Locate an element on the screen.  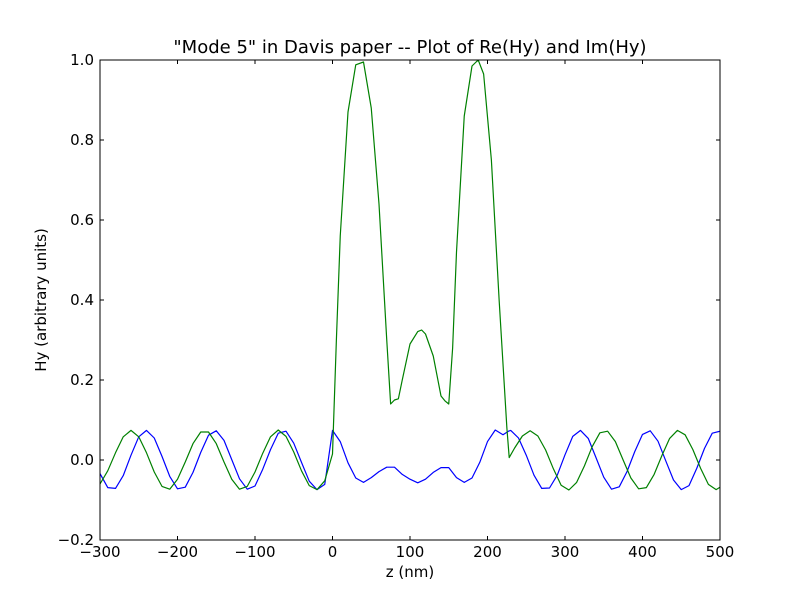
x-tick-label: −100 is located at coordinates (254, 552).